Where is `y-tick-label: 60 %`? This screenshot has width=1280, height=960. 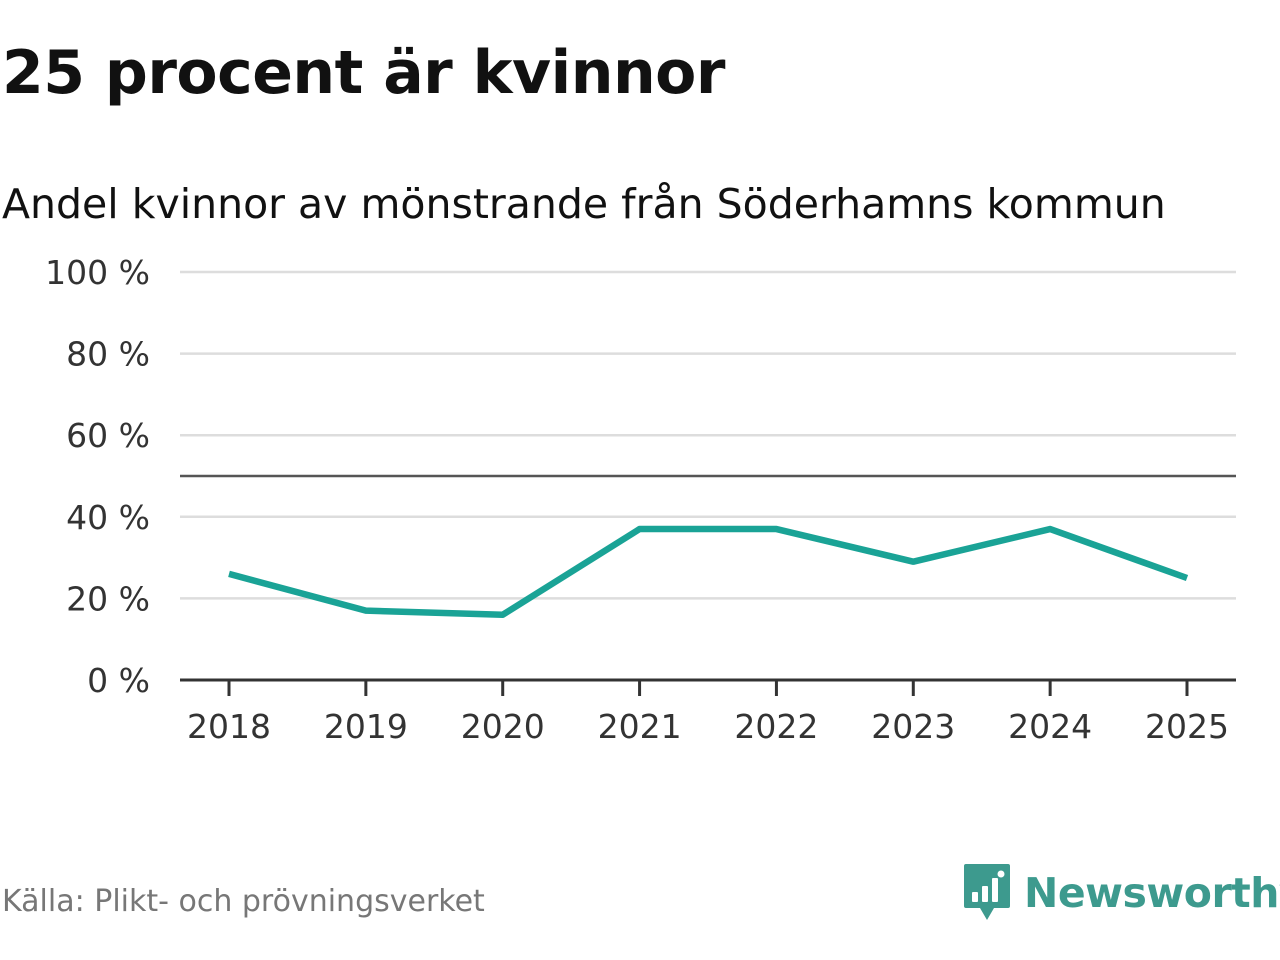
y-tick-label: 60 % is located at coordinates (108, 435).